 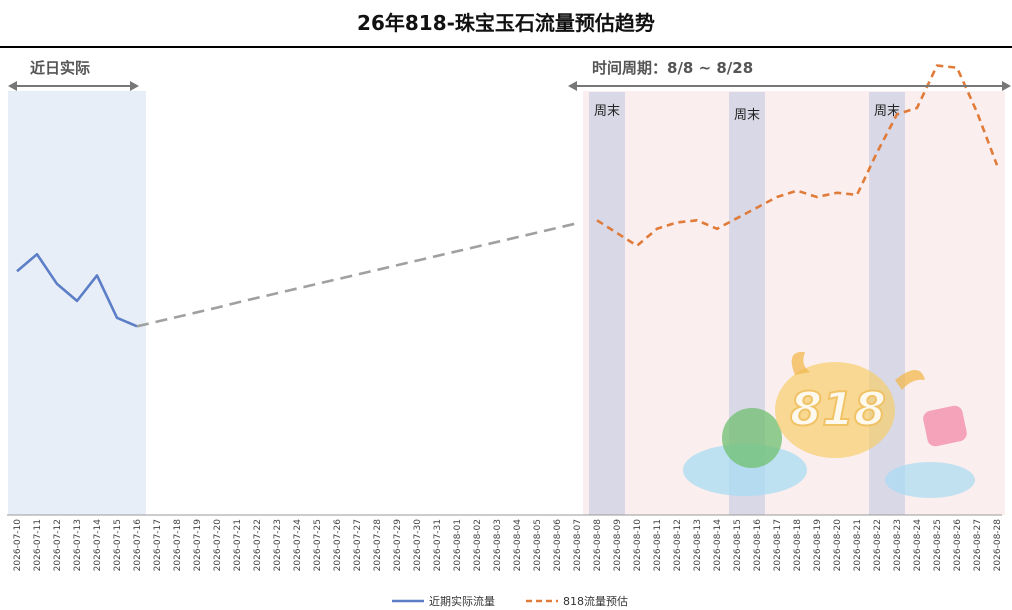 I want to click on x-tick-label: 2026-08-18, so click(x=798, y=545).